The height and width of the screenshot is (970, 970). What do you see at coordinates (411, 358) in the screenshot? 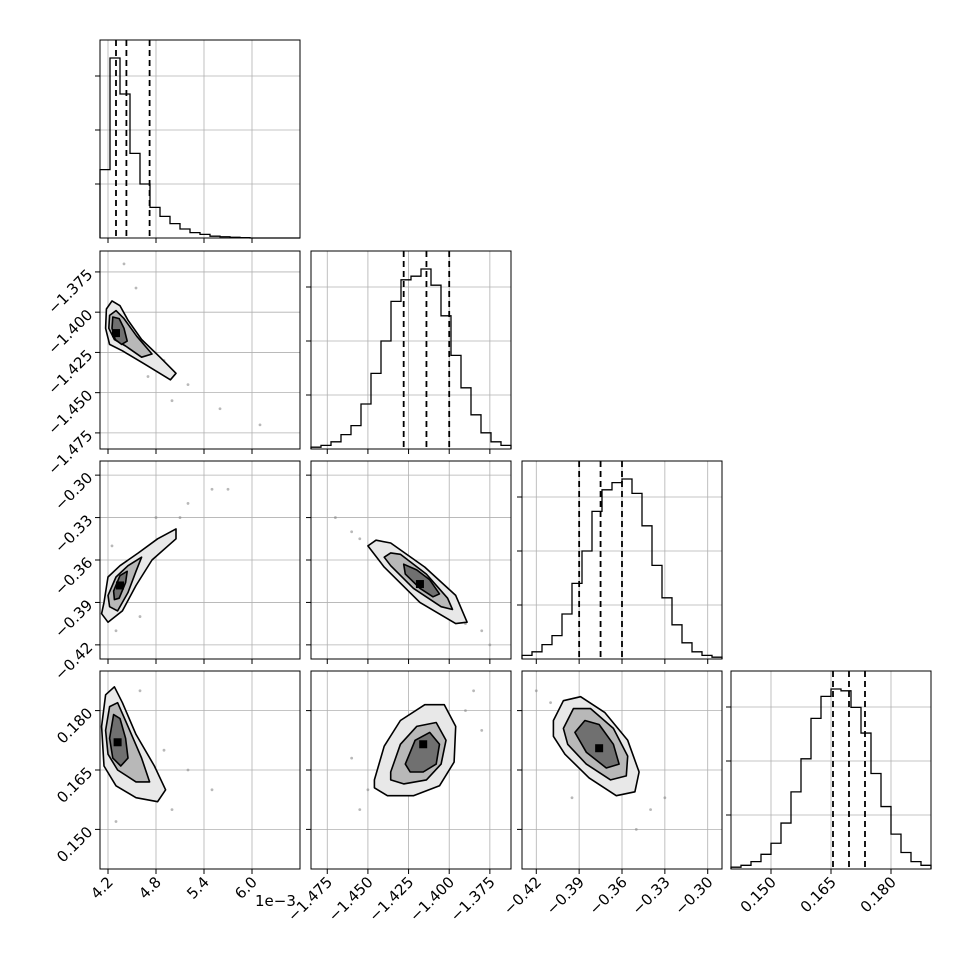
I see `histogram-p1` at bounding box center [411, 358].